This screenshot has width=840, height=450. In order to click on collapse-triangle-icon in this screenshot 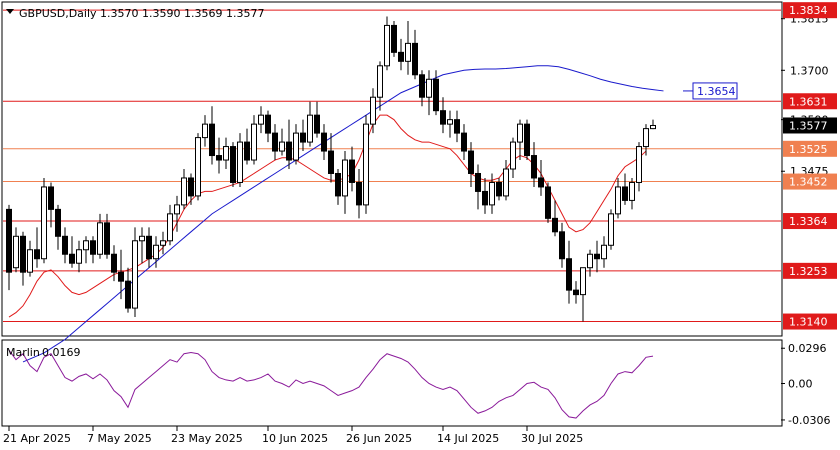, I will do `click(10, 11)`.